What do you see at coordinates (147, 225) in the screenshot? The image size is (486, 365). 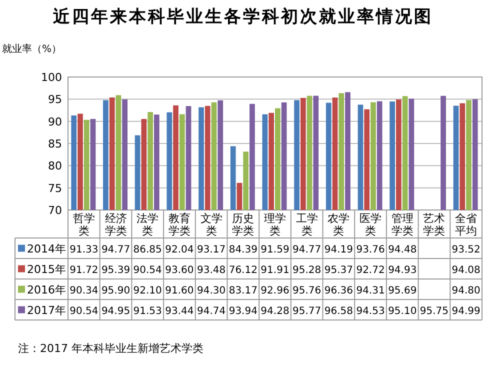 I see `x-tick-label: 法学类` at bounding box center [147, 225].